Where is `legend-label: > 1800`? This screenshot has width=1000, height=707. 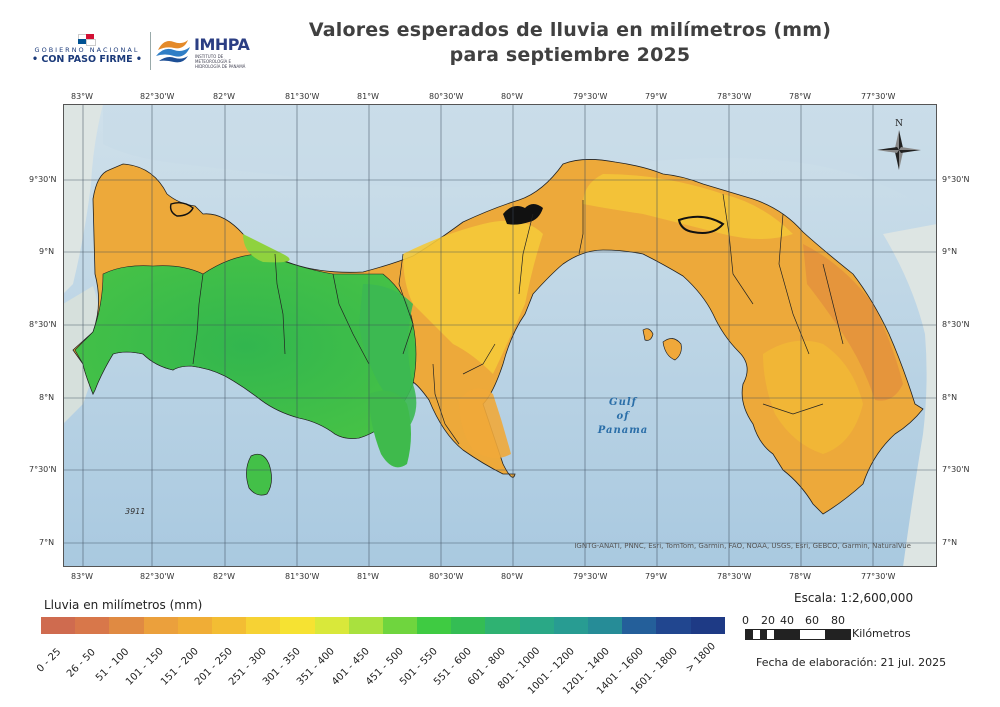 legend-label: > 1800 is located at coordinates (701, 658).